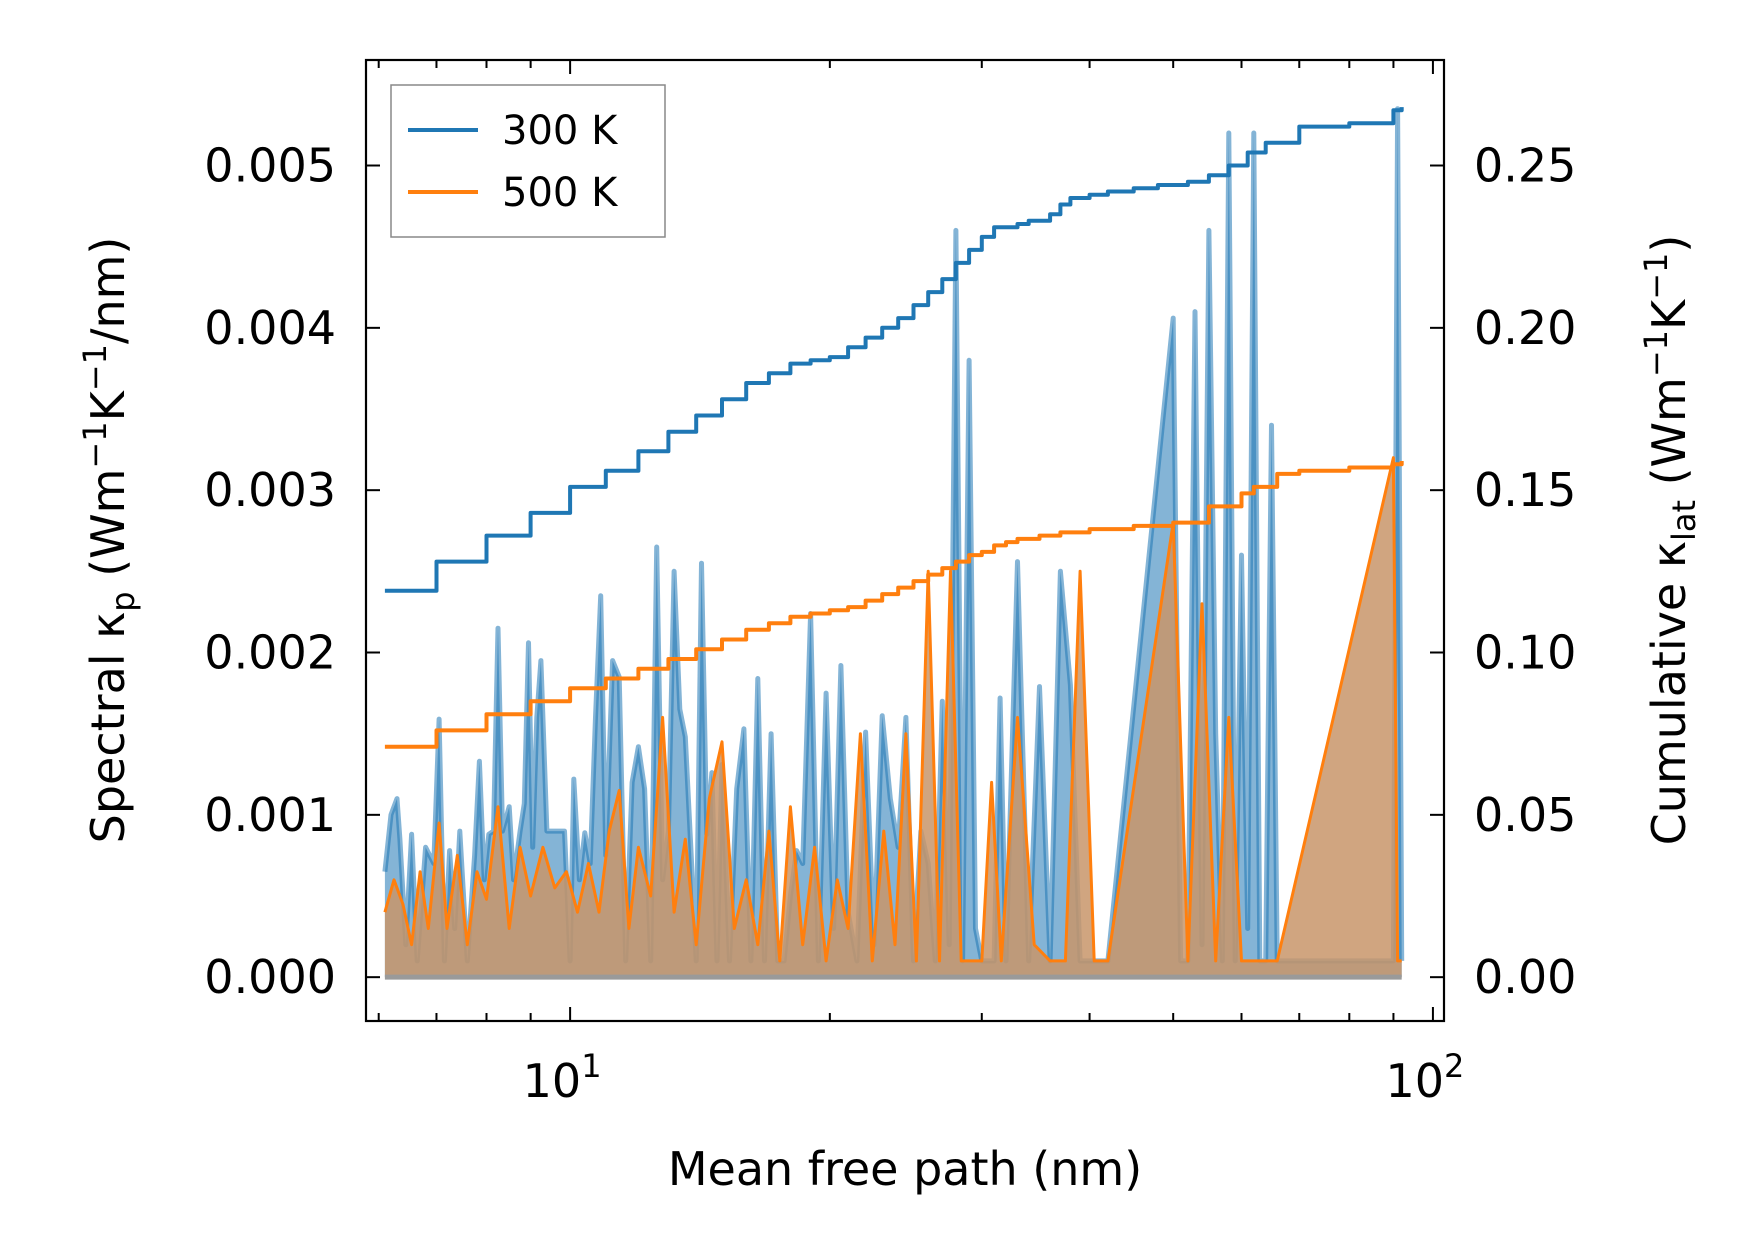 This screenshot has height=1254, width=1753. Describe the element at coordinates (1525, 490) in the screenshot. I see `y-right-tick-label: 0.15` at that location.